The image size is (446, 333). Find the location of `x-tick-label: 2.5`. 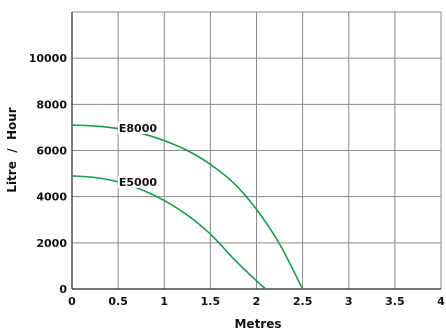

x-tick-label: 2.5 is located at coordinates (303, 301).